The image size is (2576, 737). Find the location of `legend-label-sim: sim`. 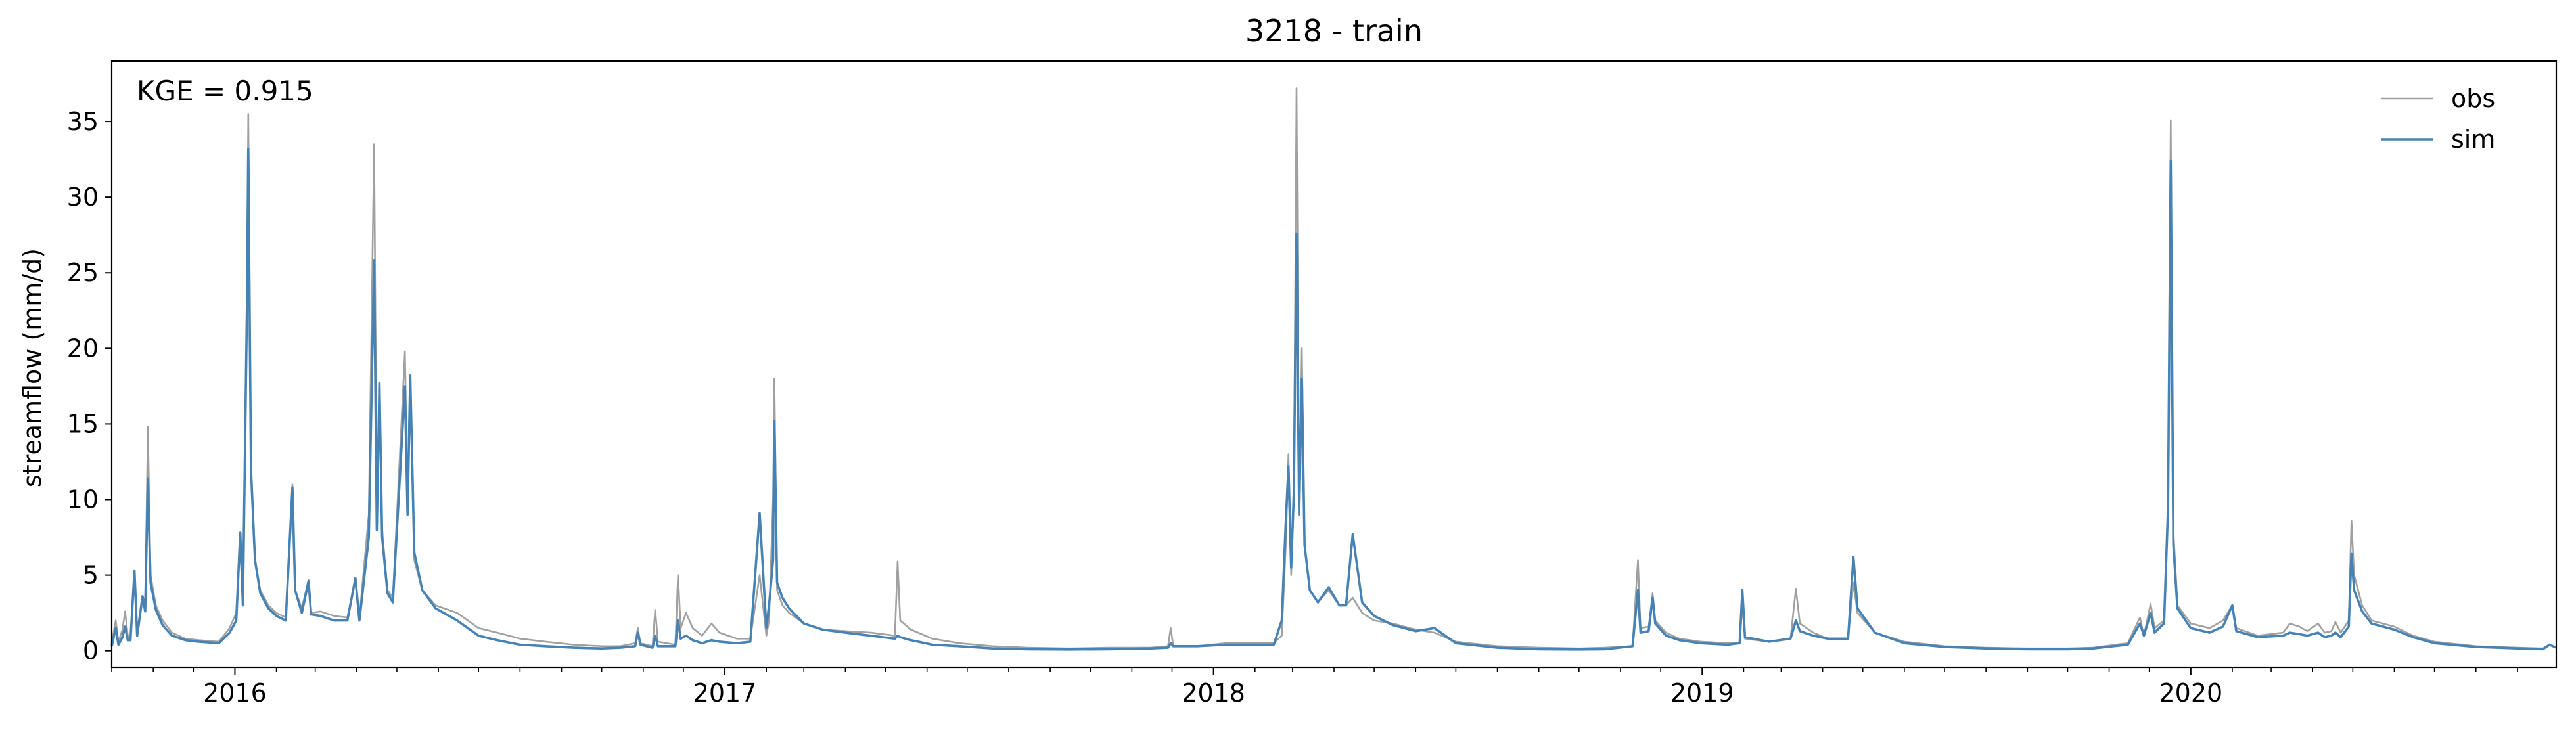

legend-label-sim: sim is located at coordinates (2473, 139).